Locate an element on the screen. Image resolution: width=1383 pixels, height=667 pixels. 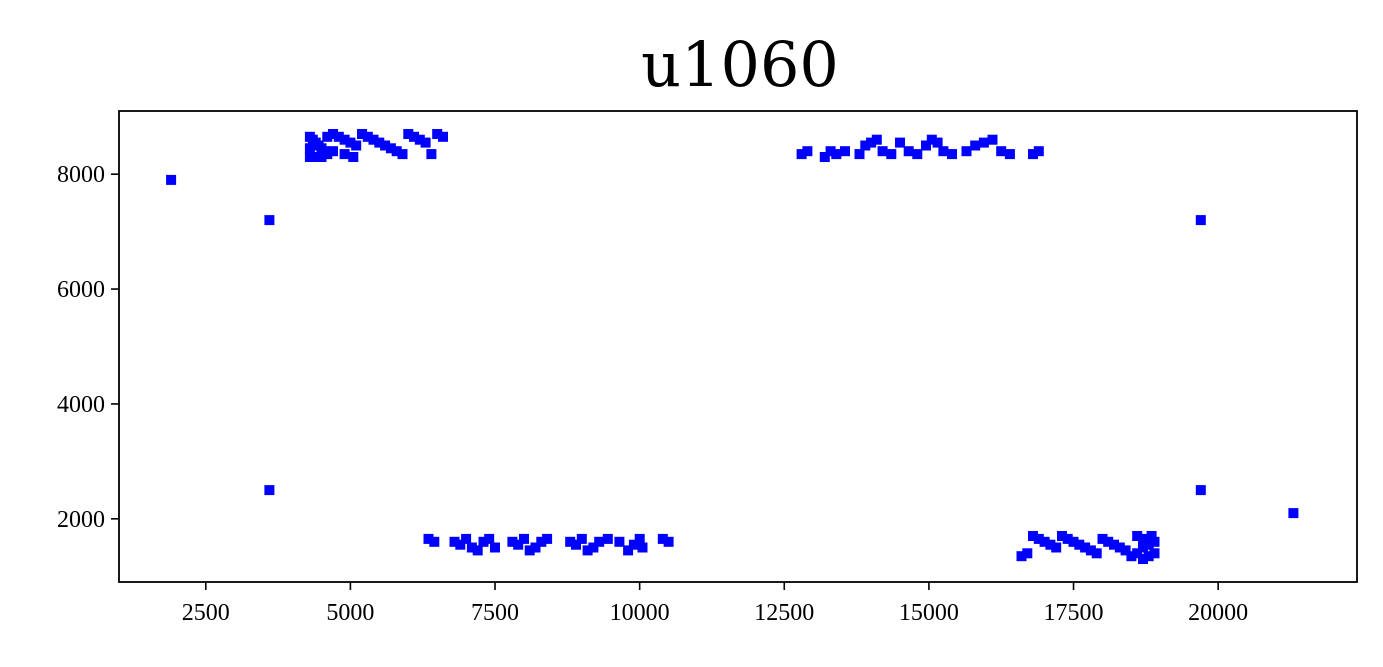
x-tick-label: 10000 is located at coordinates (640, 613).